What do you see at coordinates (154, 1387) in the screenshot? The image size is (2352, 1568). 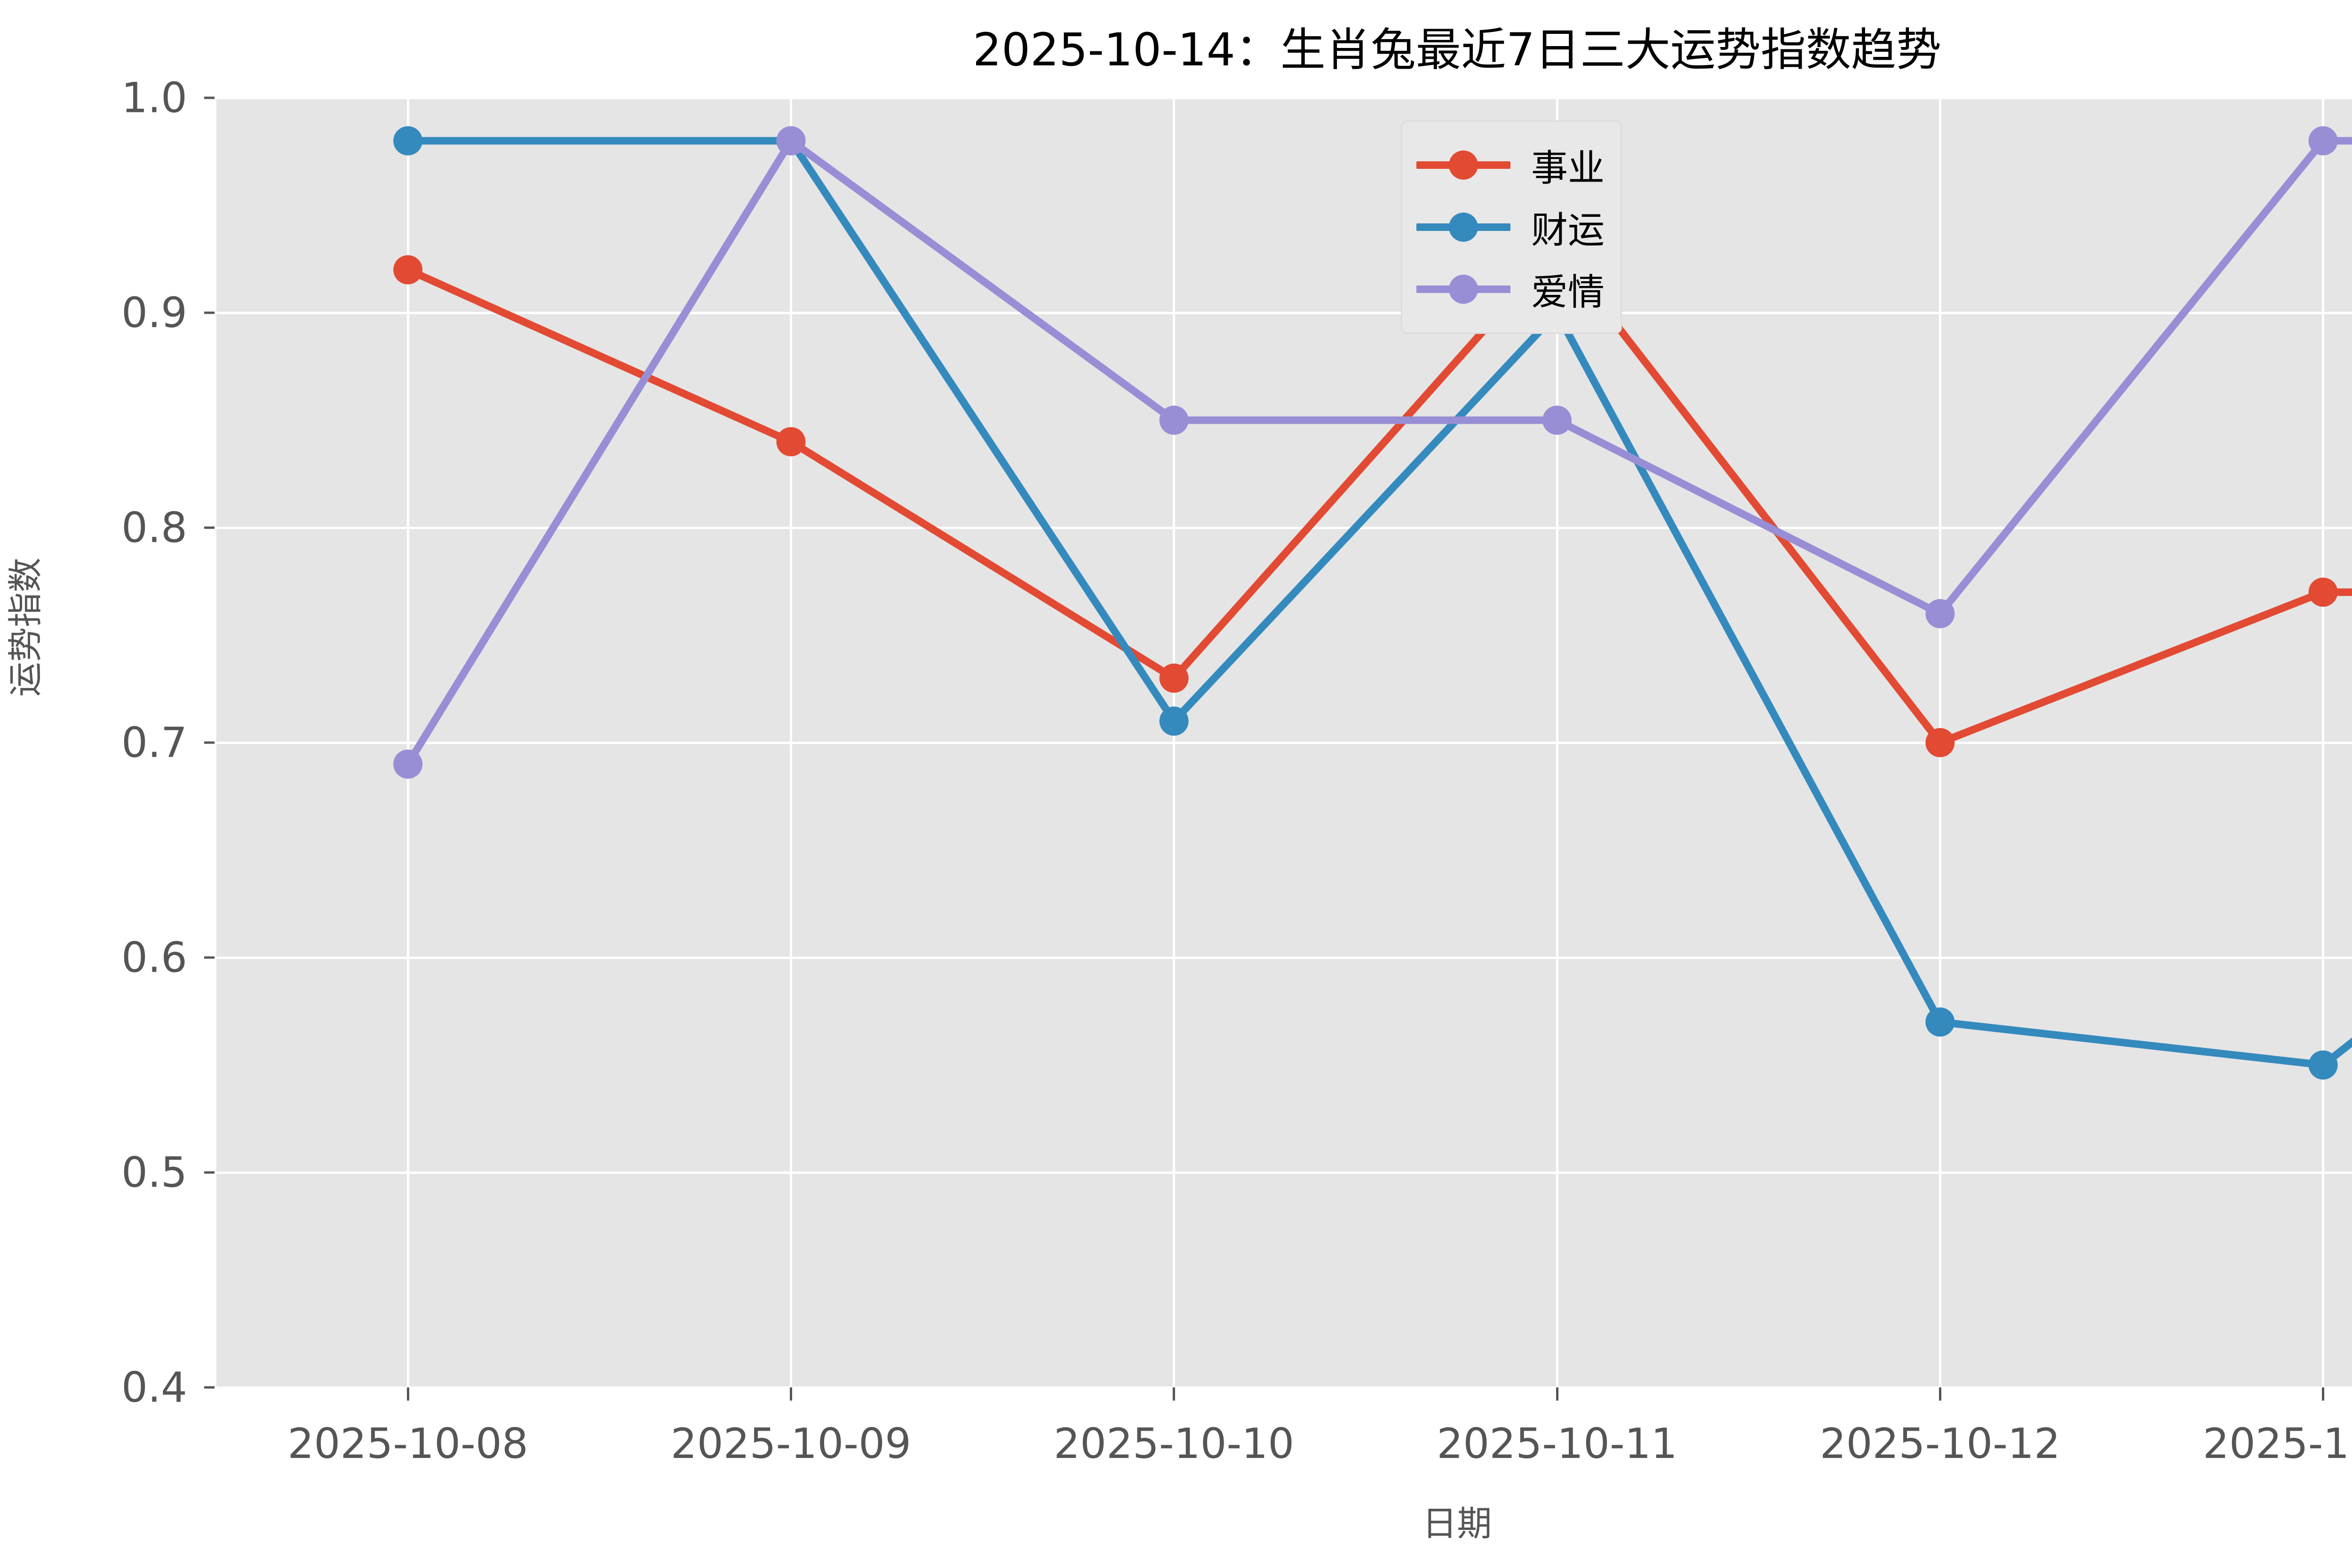 I see `y-tick-label: 0.4` at bounding box center [154, 1387].